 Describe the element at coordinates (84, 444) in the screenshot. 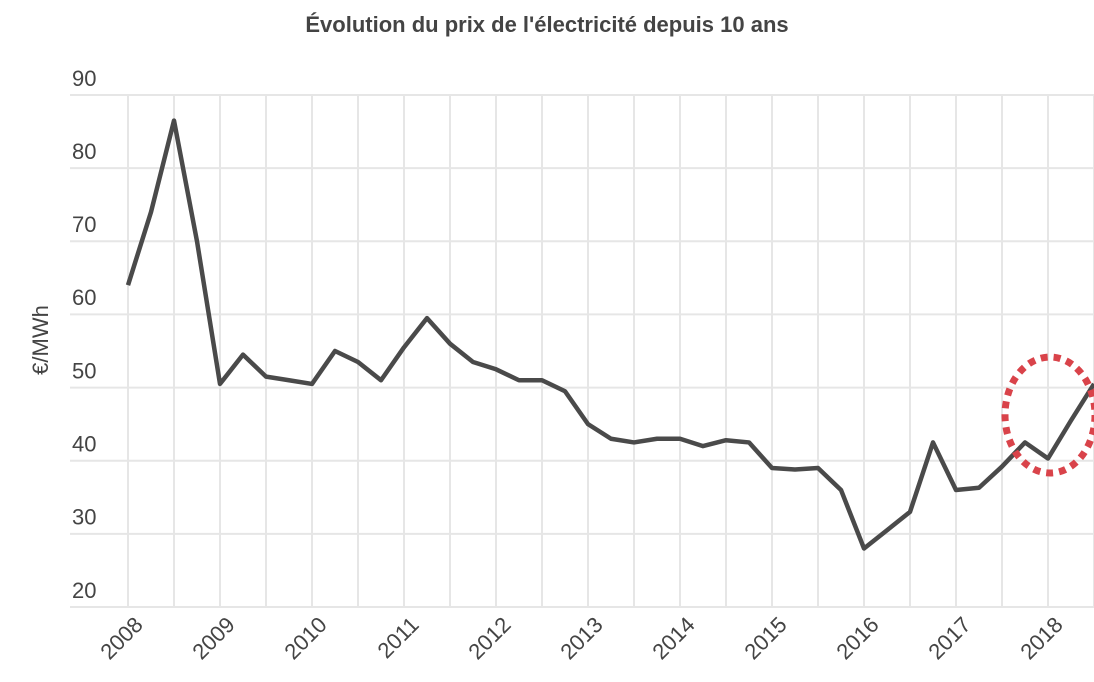

I see `y-tick-label: 40` at that location.